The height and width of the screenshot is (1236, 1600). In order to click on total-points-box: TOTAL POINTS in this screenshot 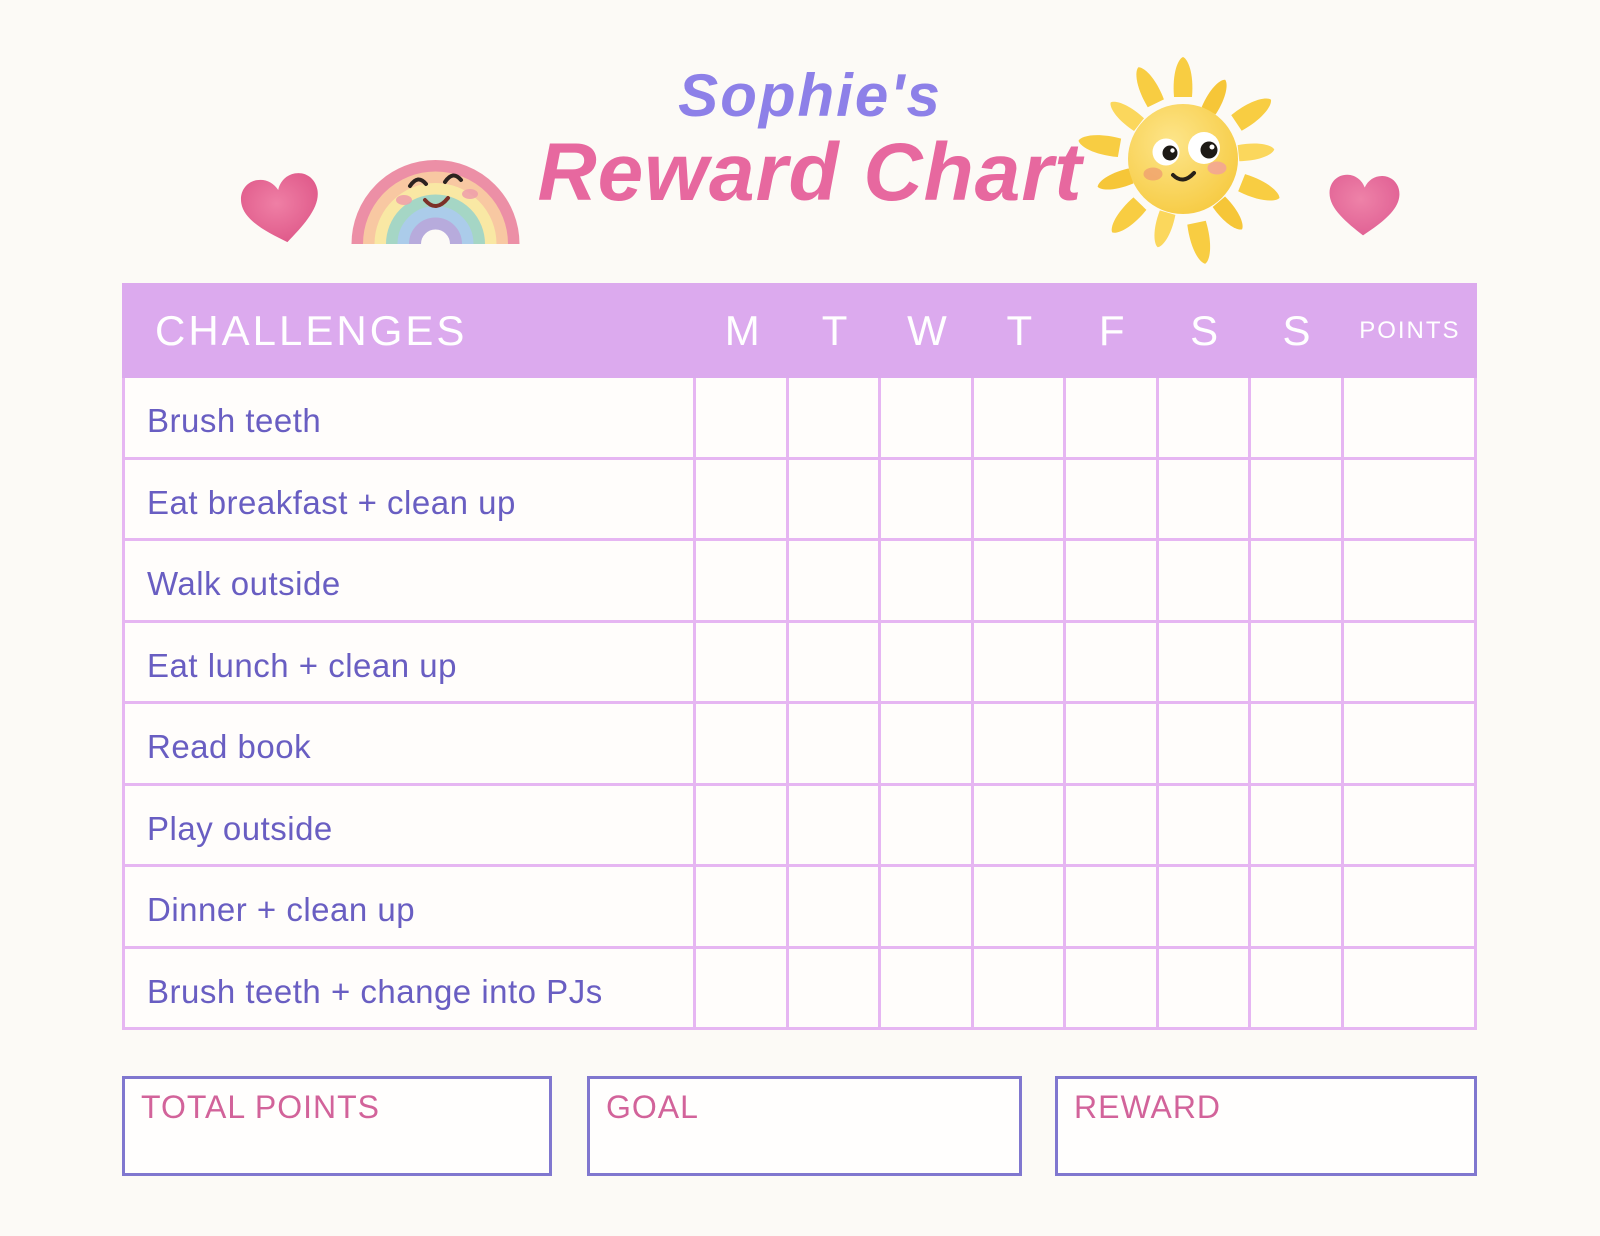, I will do `click(337, 1126)`.